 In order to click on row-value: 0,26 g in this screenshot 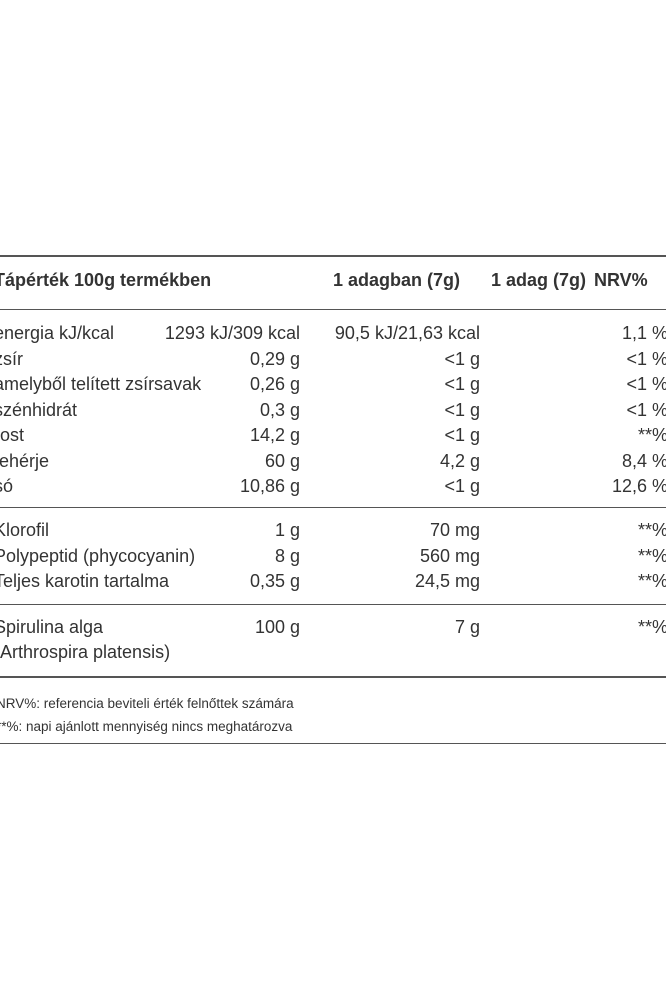, I will do `click(274, 384)`.